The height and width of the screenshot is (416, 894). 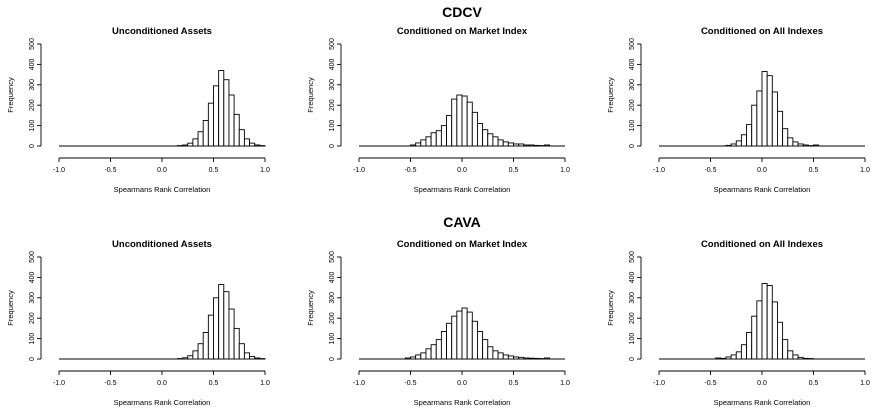 I want to click on y-tick-label: 300, so click(x=632, y=298).